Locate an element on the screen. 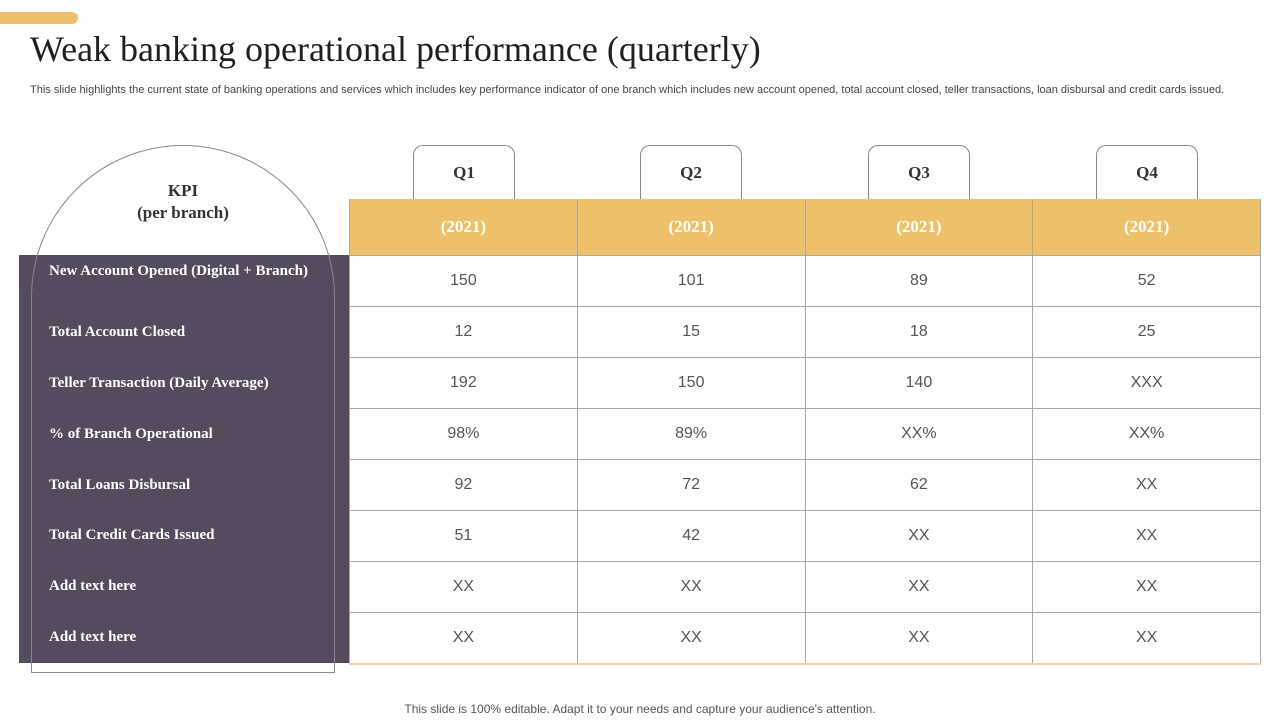  table-cell: 62 is located at coordinates (919, 485).